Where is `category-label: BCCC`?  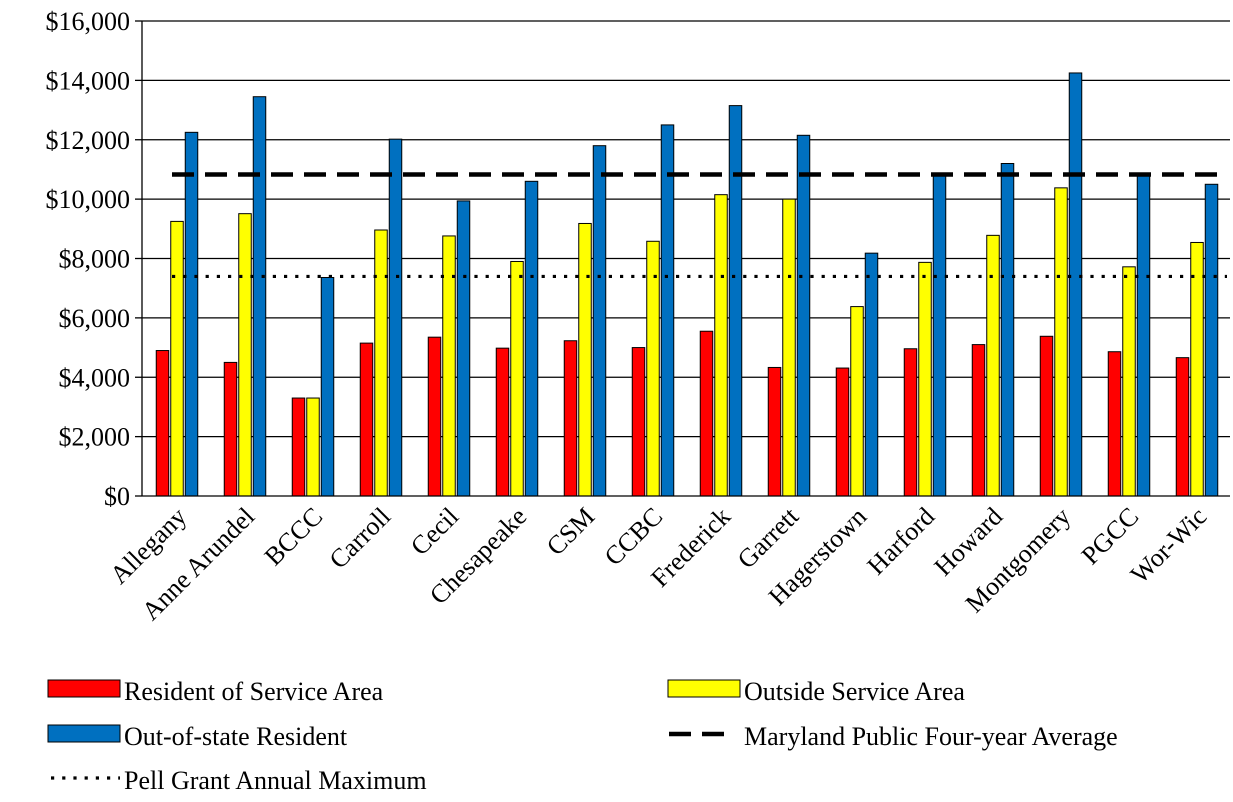 category-label: BCCC is located at coordinates (294, 537).